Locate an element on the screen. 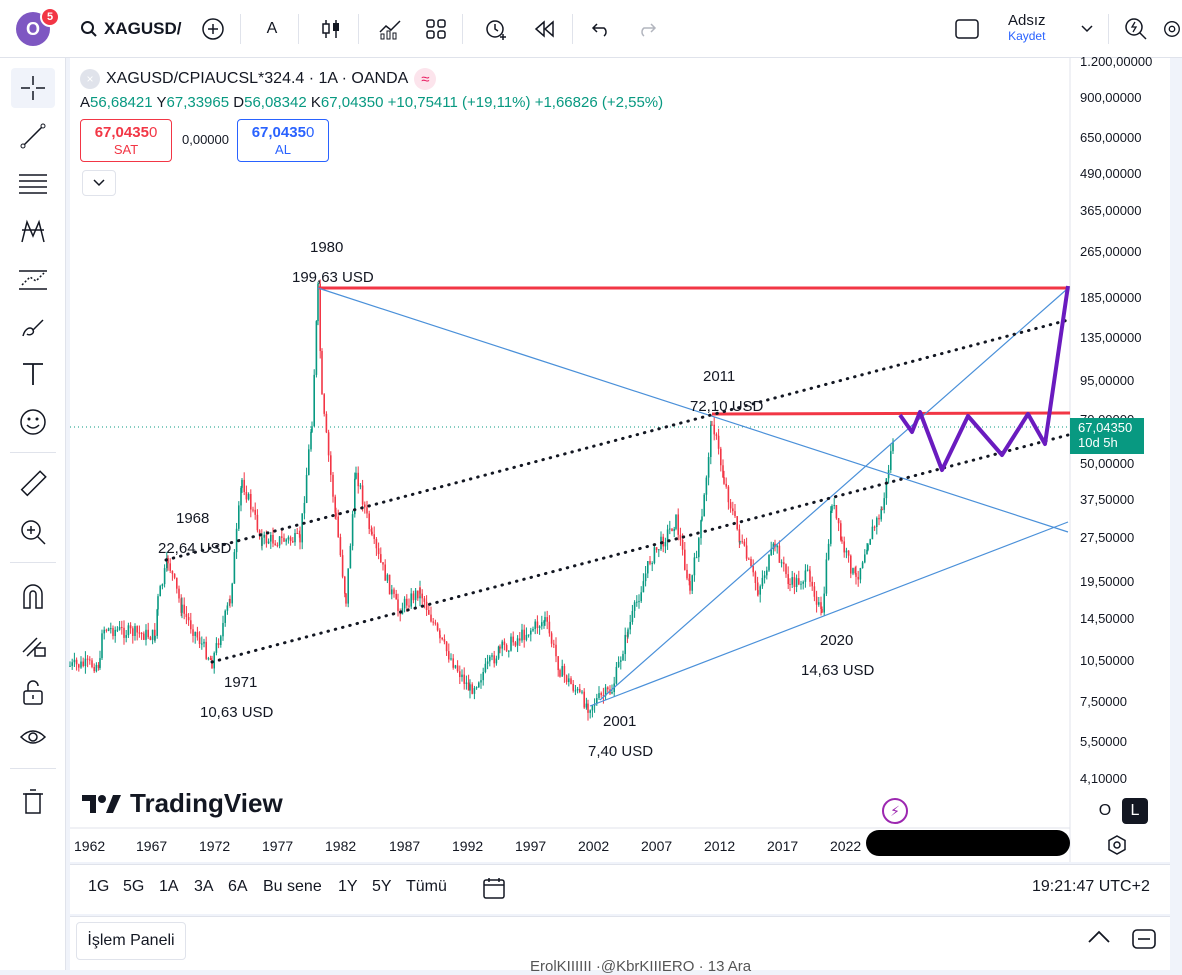  legend-collapse-button is located at coordinates (99, 183).